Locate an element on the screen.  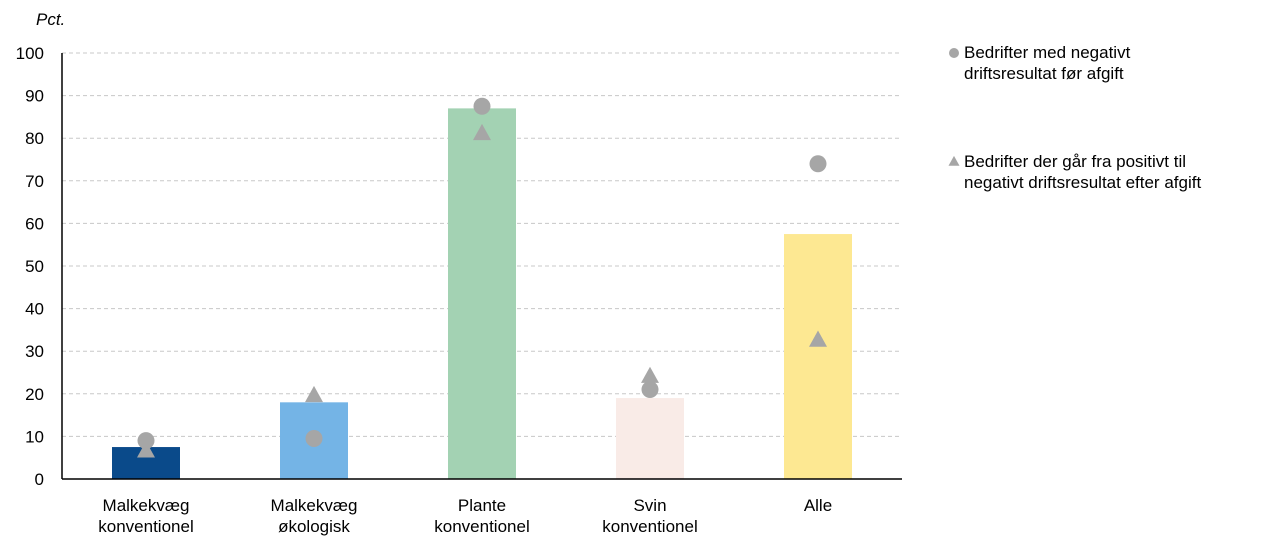
x-tick-label: Malkekvæg økologisk is located at coordinates (314, 516).